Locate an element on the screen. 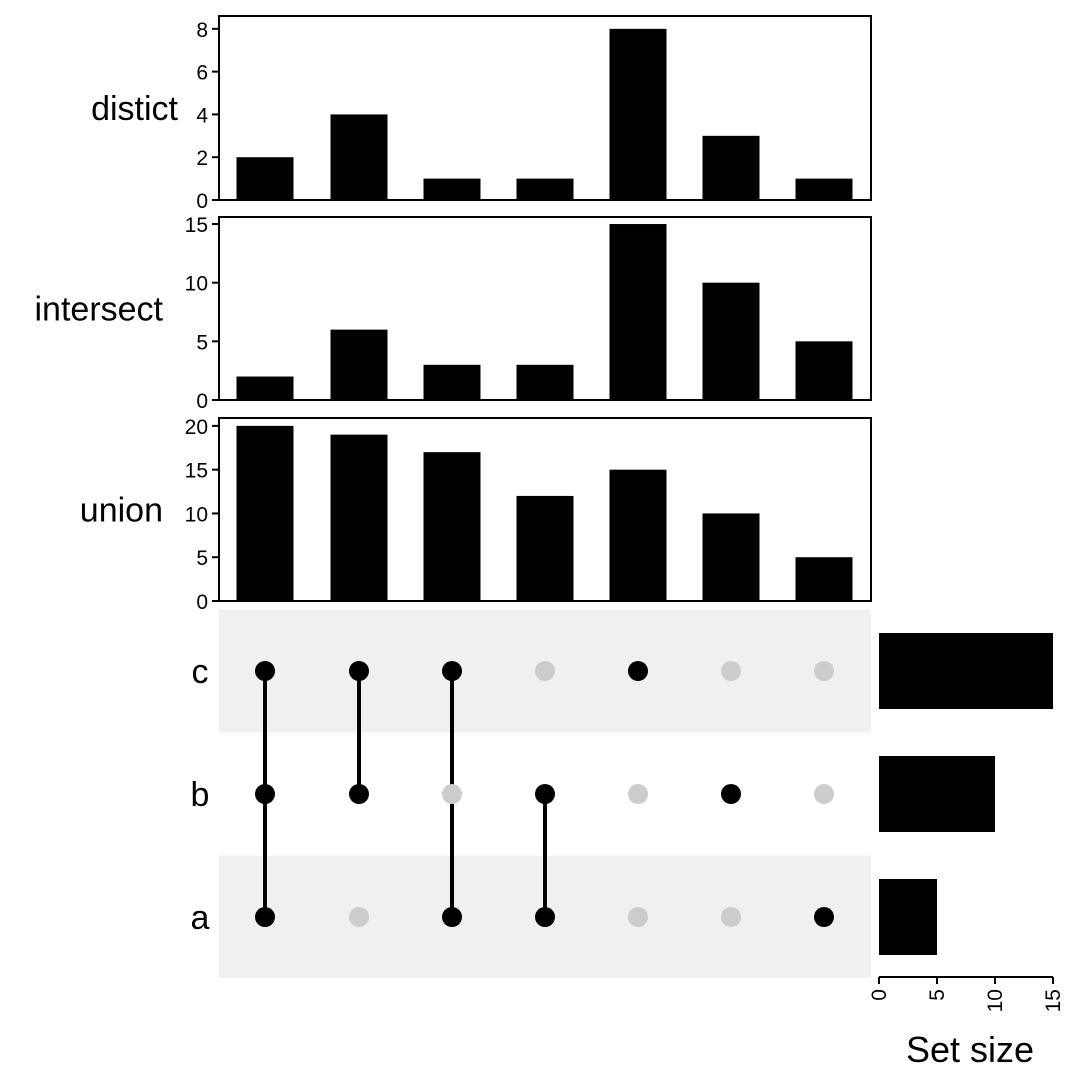  panel-frame-union is located at coordinates (545, 509).